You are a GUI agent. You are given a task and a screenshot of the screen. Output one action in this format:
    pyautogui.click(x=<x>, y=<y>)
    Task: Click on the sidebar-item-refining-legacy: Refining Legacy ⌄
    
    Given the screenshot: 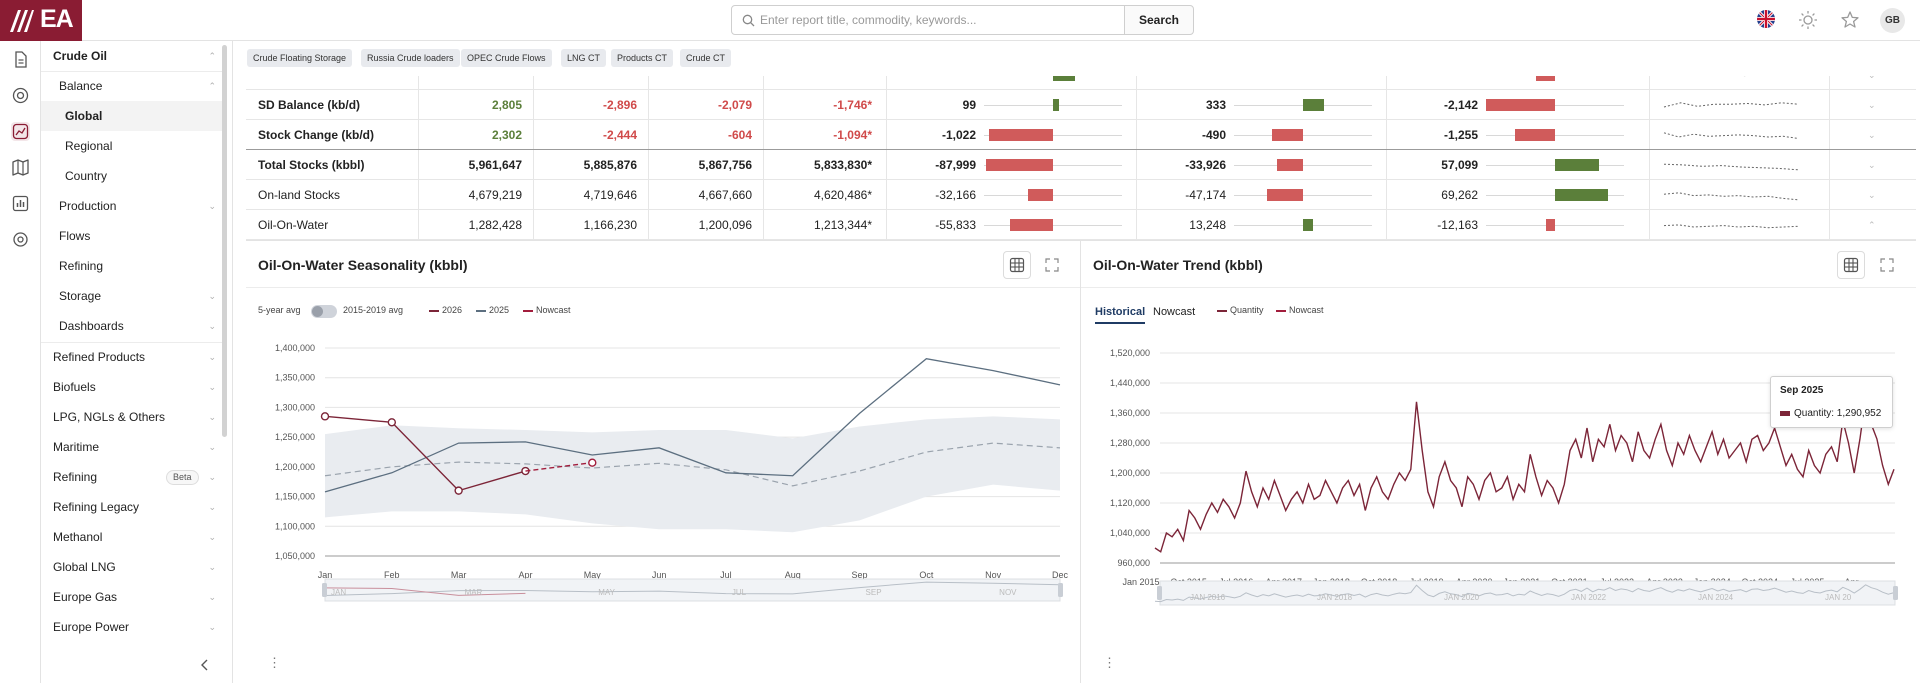 What is the action you would take?
    pyautogui.click(x=131, y=507)
    